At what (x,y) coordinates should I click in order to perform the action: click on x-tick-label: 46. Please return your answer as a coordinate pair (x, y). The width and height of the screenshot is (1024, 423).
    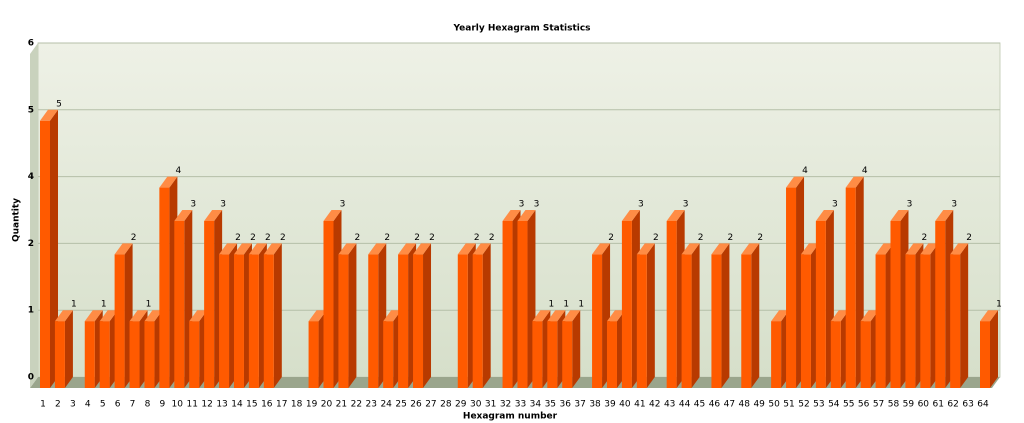
    Looking at the image, I should click on (715, 405).